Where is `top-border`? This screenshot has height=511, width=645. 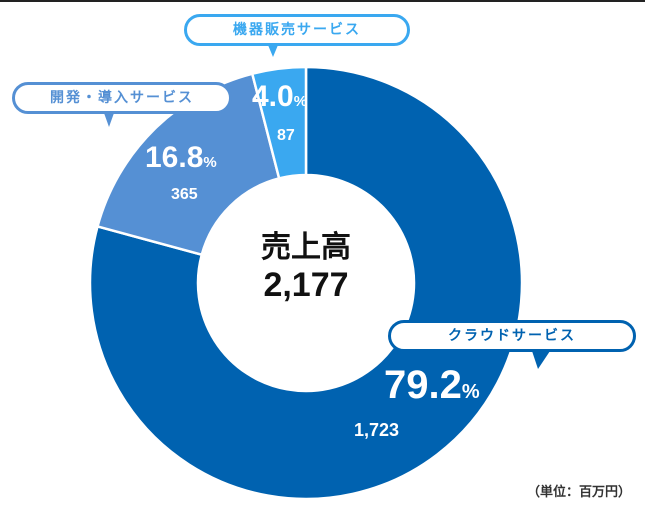 top-border is located at coordinates (322, 1).